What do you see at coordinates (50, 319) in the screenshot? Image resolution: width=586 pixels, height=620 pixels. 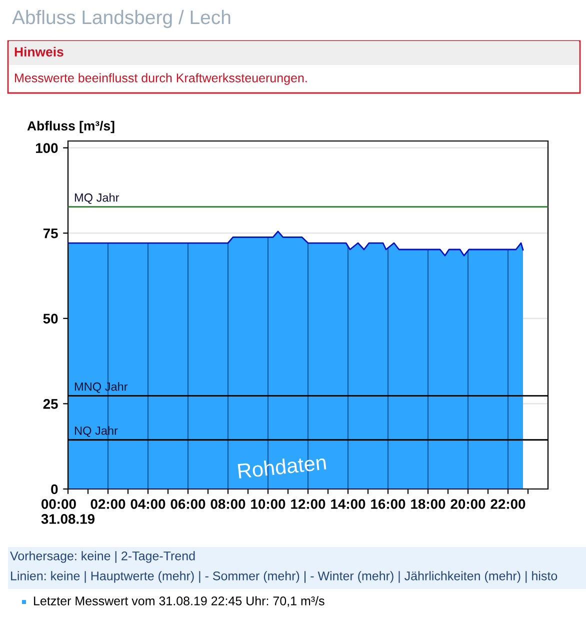 I see `y-tick-label: 50` at bounding box center [50, 319].